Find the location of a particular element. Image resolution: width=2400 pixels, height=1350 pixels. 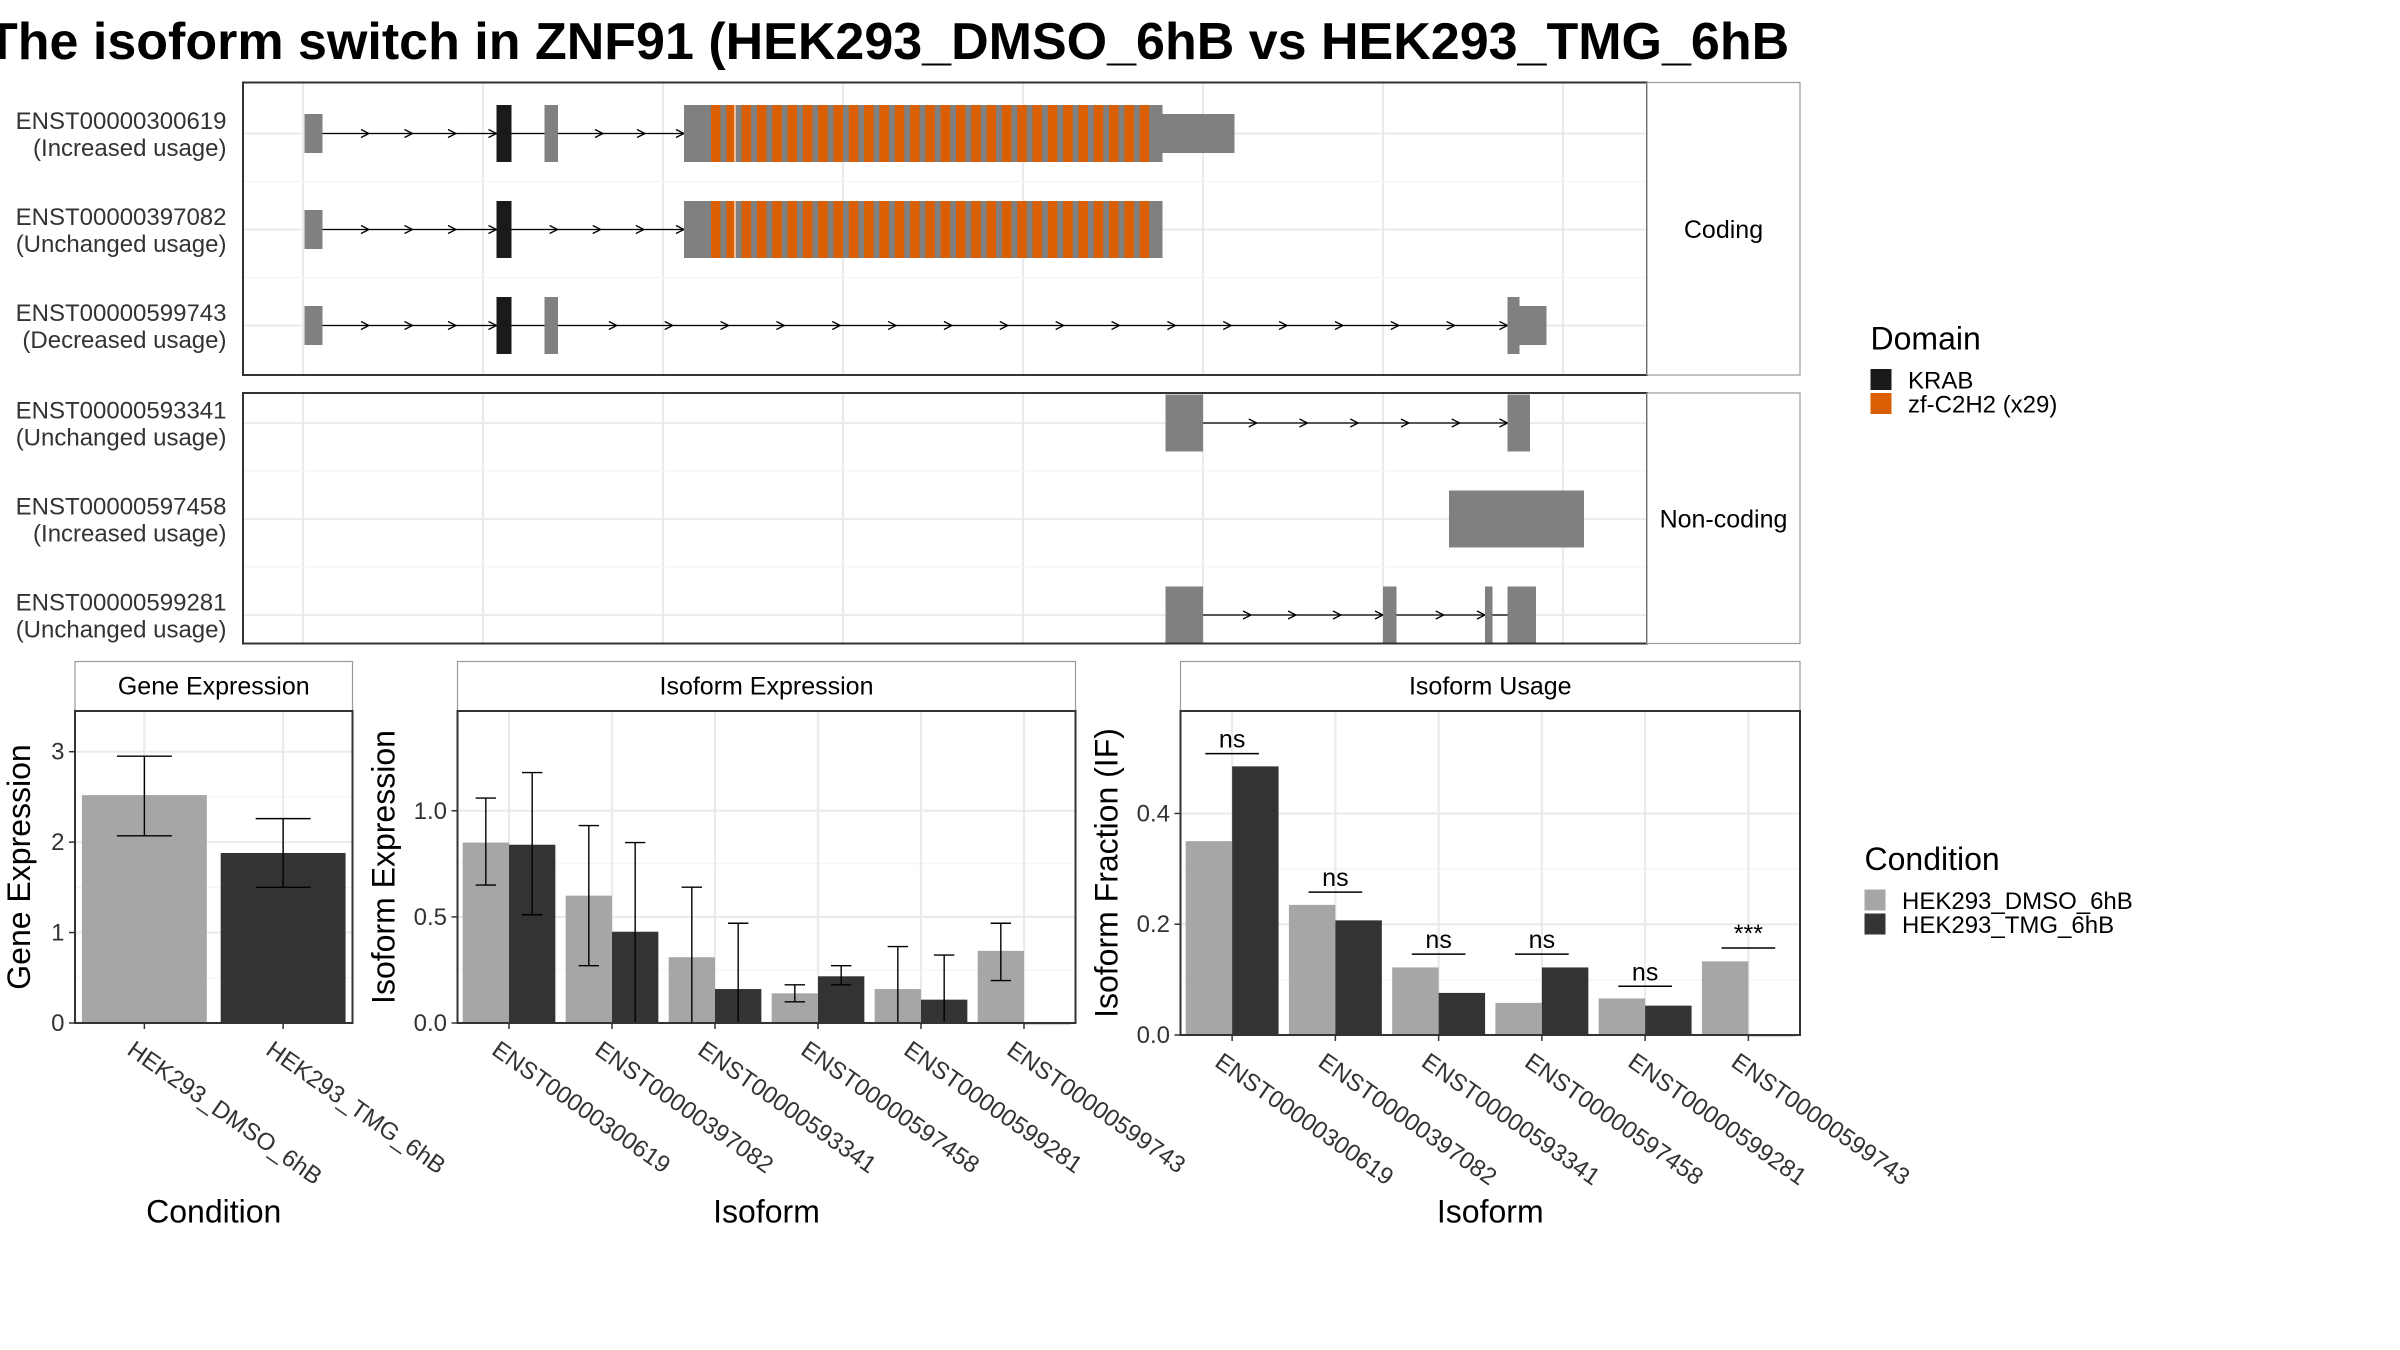

panel-strip-label: Isoform Usage is located at coordinates (1490, 687).